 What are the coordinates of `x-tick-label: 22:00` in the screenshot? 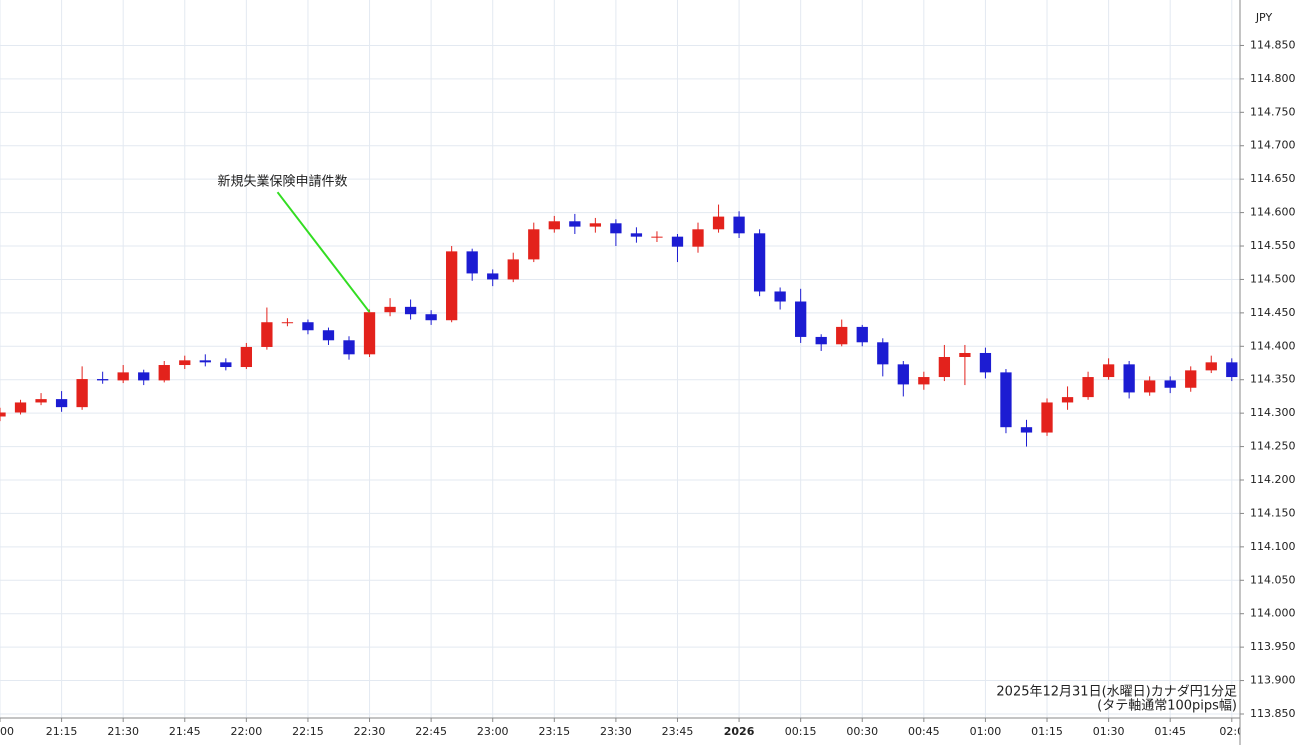 It's located at (247, 731).